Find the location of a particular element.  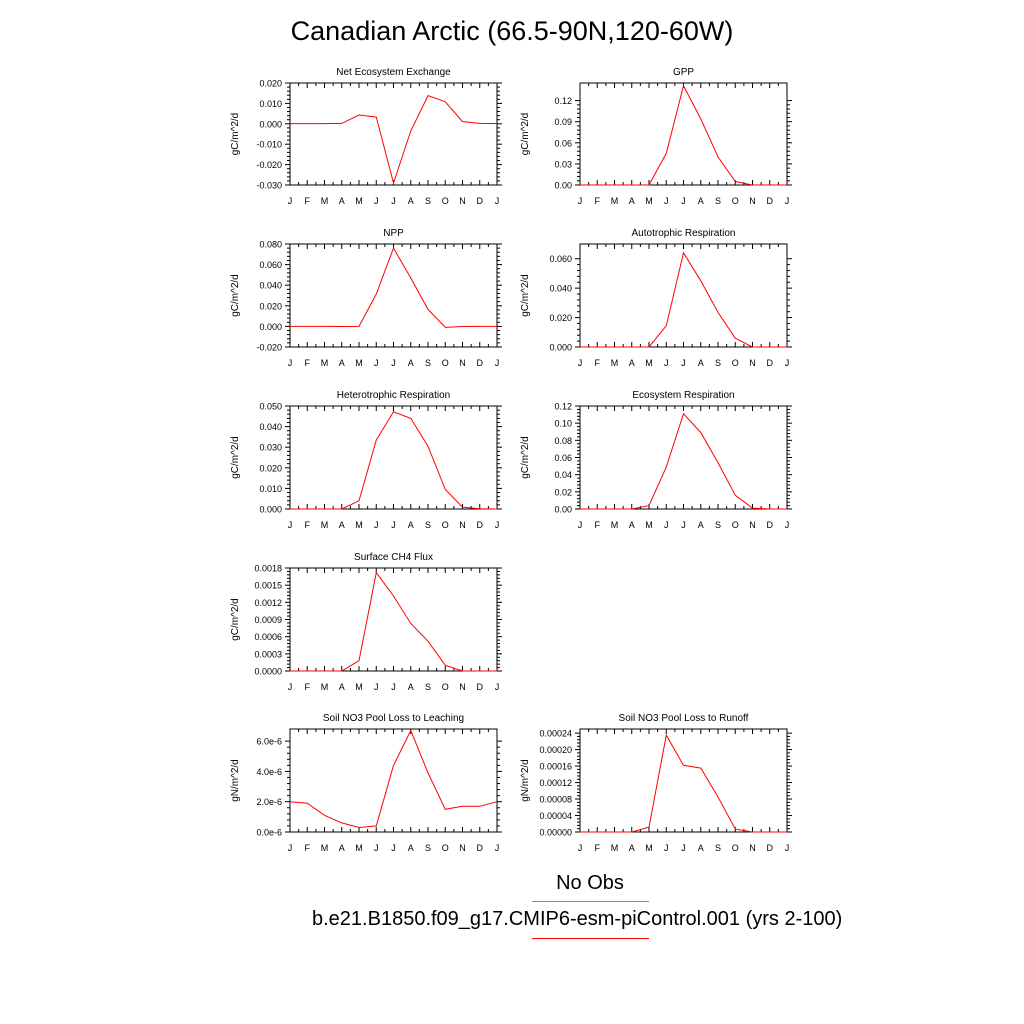

panel-title: Ecosystem Respiration is located at coordinates (683, 395).